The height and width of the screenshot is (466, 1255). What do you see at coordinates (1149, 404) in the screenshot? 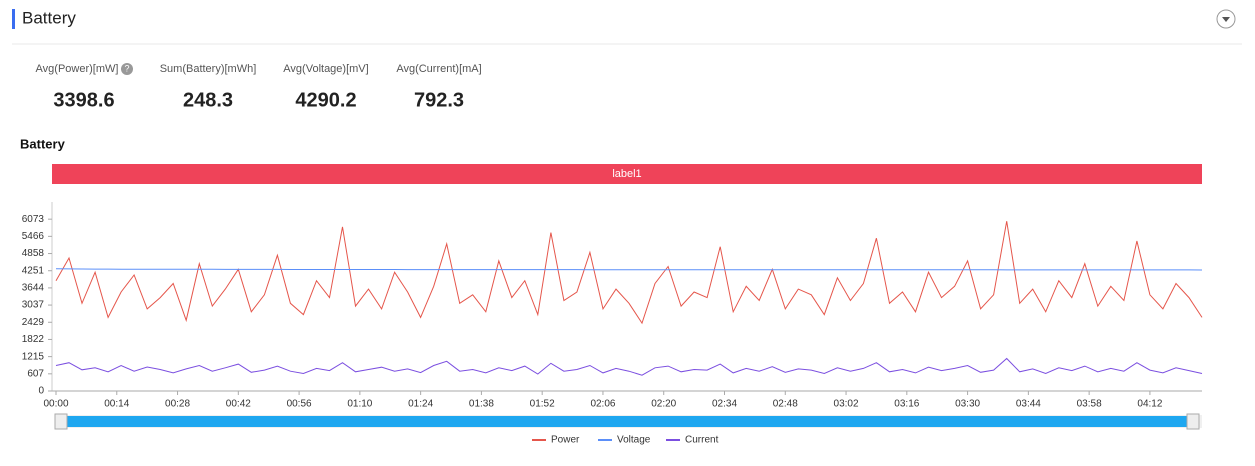
I see `x-tick-label: 04:12` at bounding box center [1149, 404].